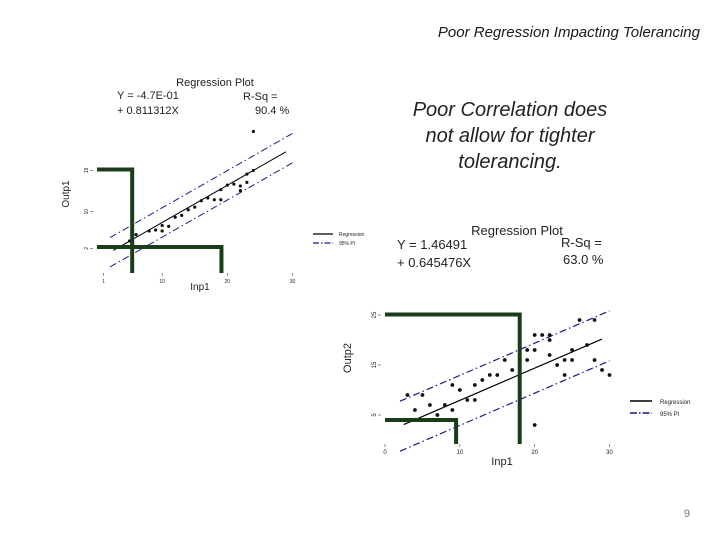  Describe the element at coordinates (432, 244) in the screenshot. I see `equation-line: Y = 1.46491` at that location.